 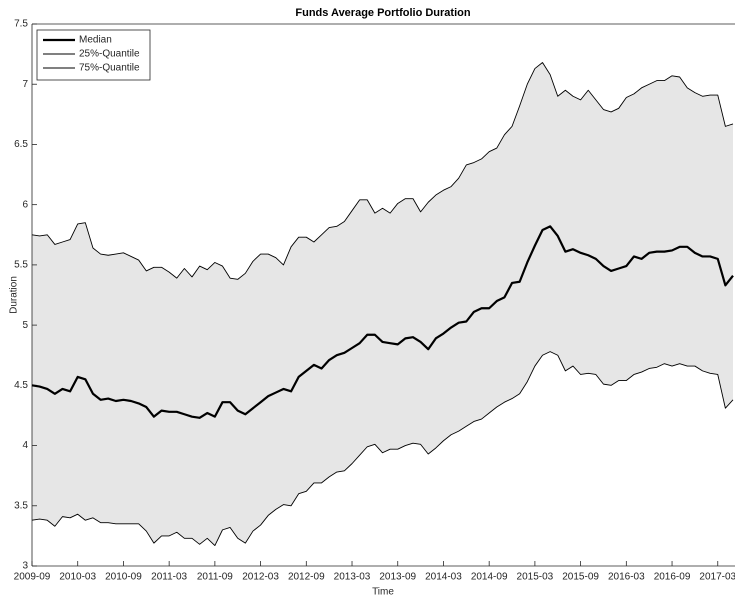 I want to click on y-axis-title: Duration, so click(x=14, y=295).